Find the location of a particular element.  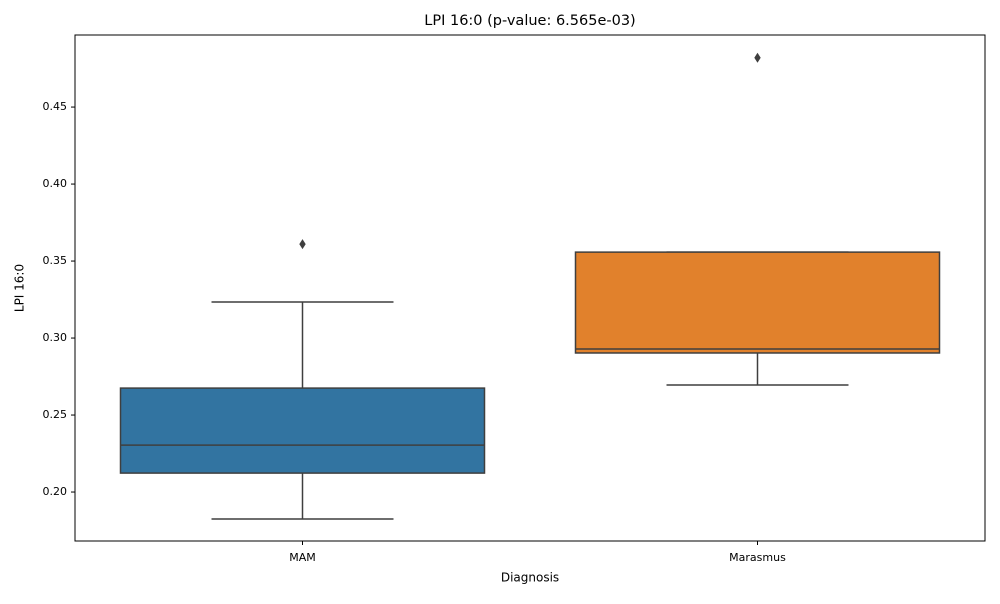

y-axis-label: LPI 16:0 is located at coordinates (20, 288).